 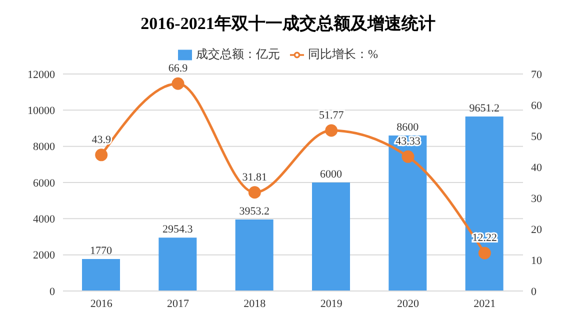 What do you see at coordinates (101, 250) in the screenshot?
I see `data-label: 1770` at bounding box center [101, 250].